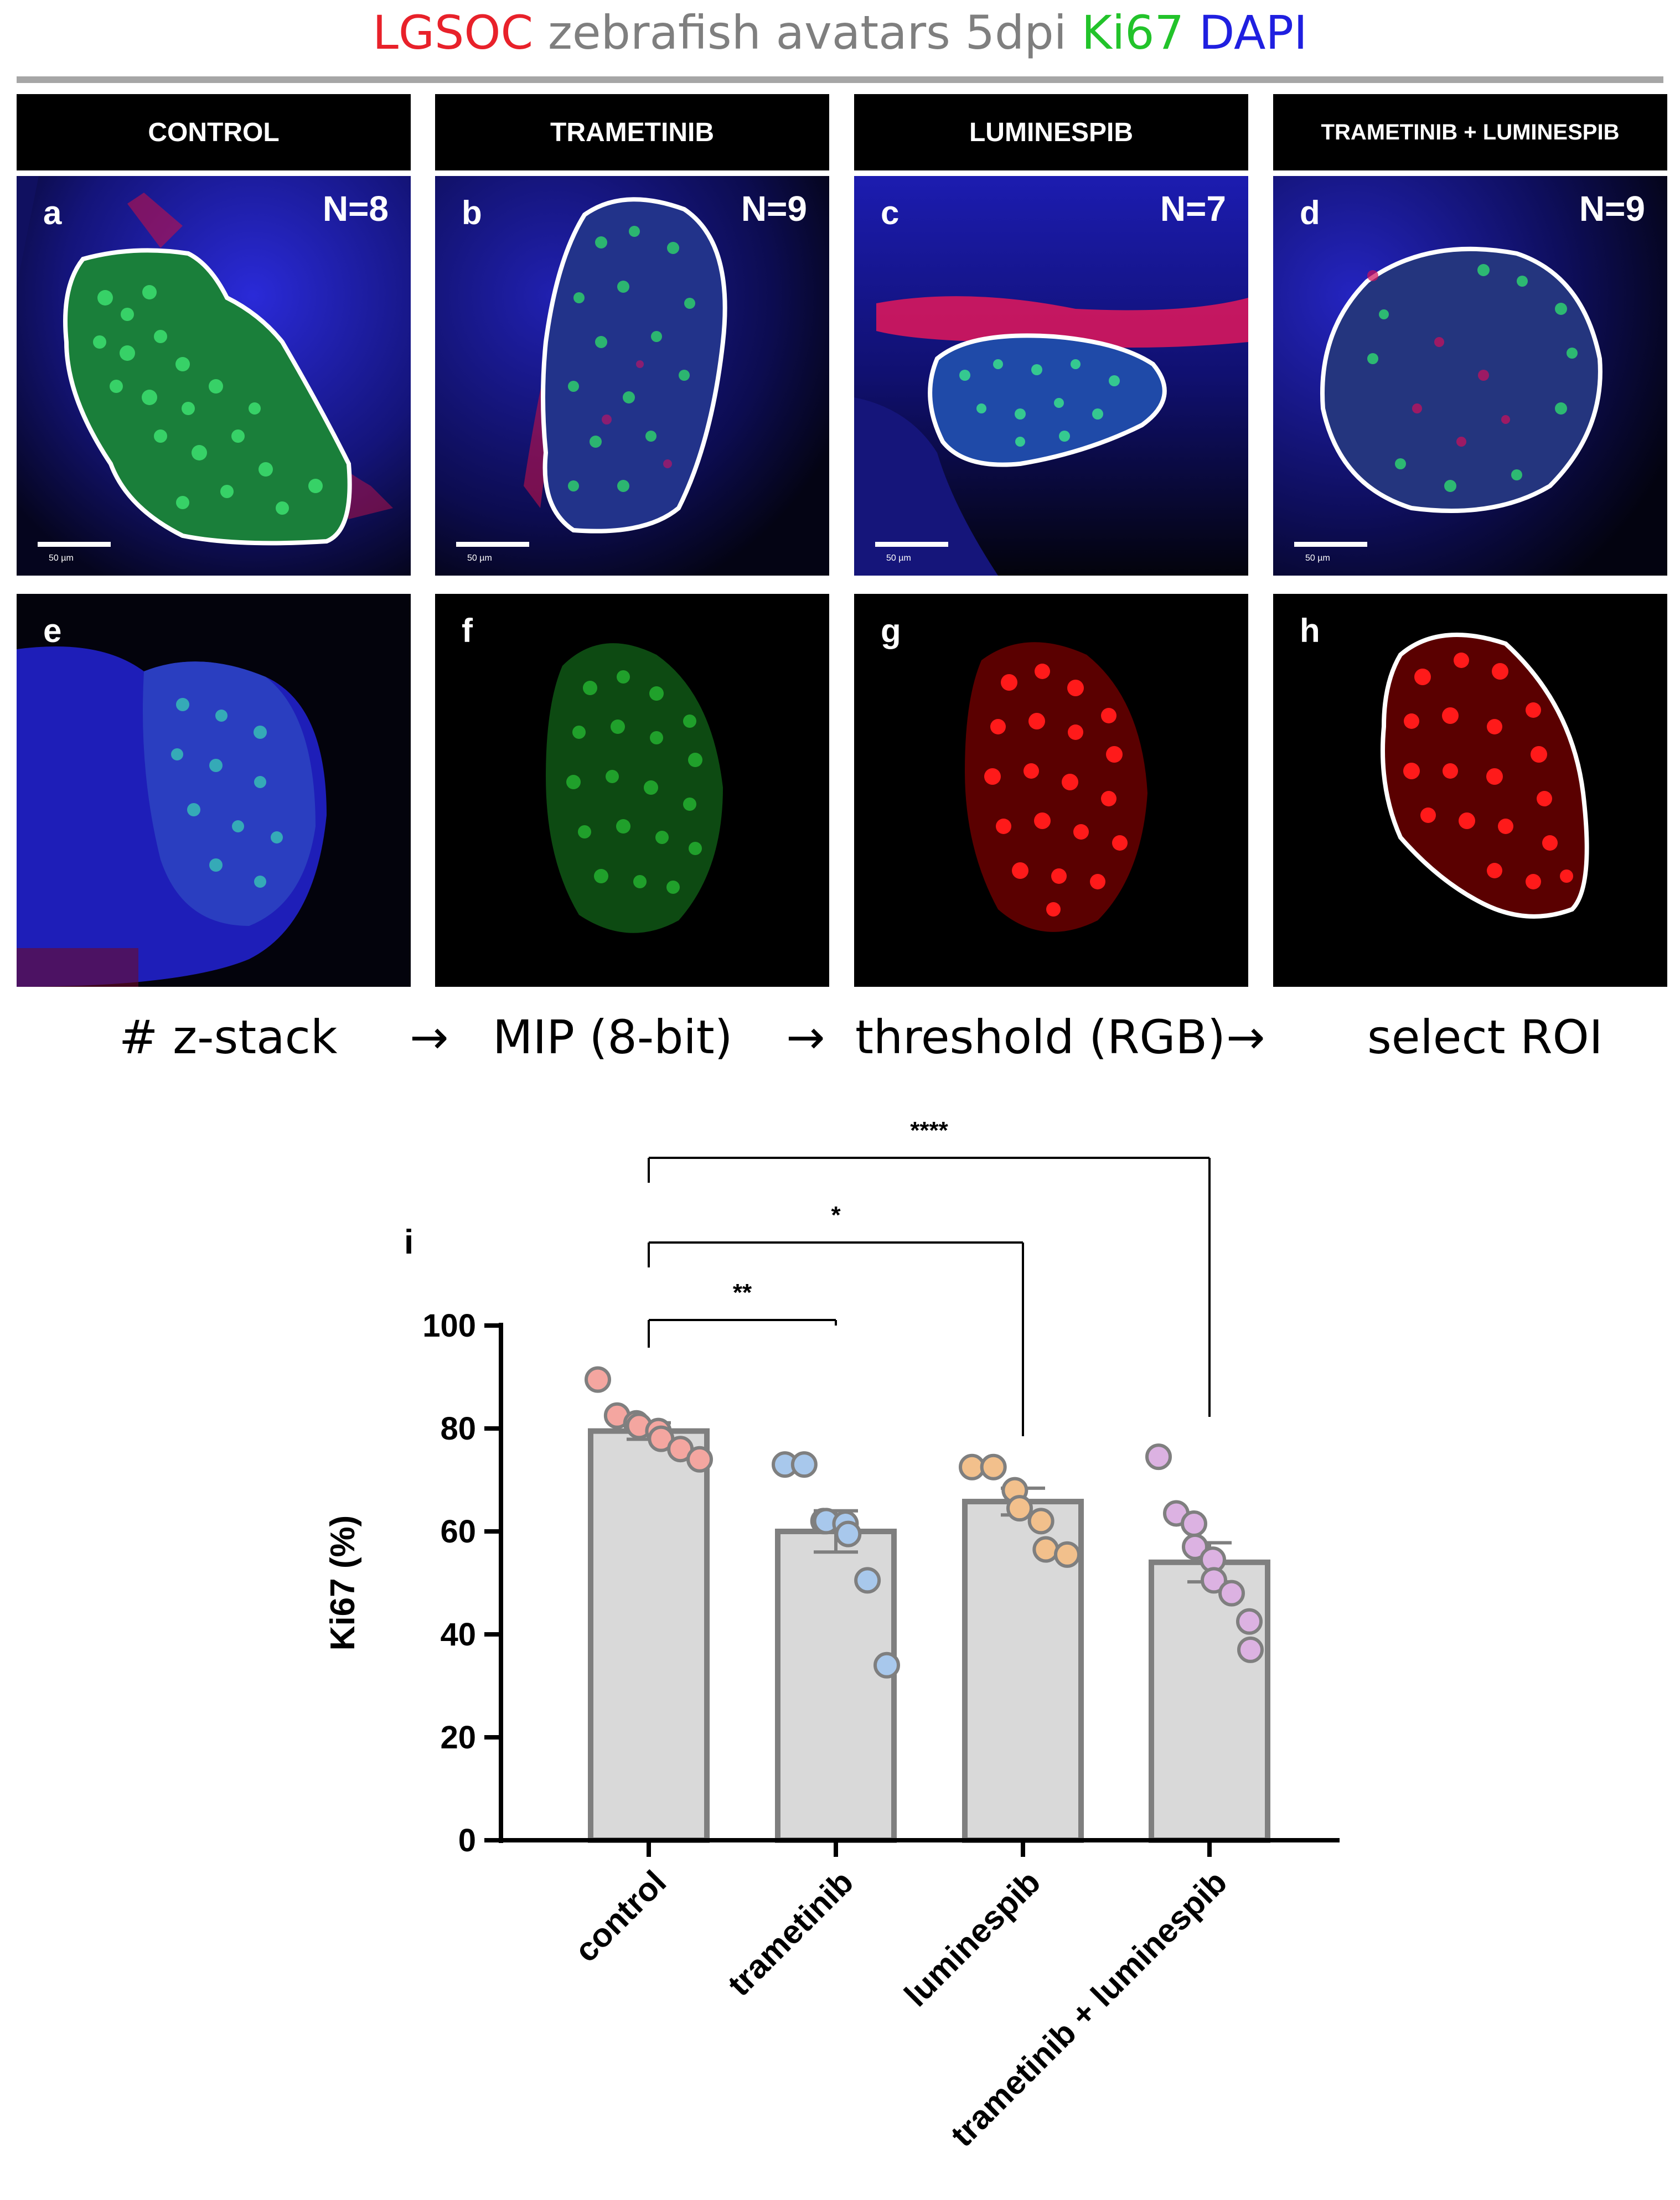 The width and height of the screenshot is (1680, 2200). Describe the element at coordinates (467, 630) in the screenshot. I see `panel-label-f: f` at that location.